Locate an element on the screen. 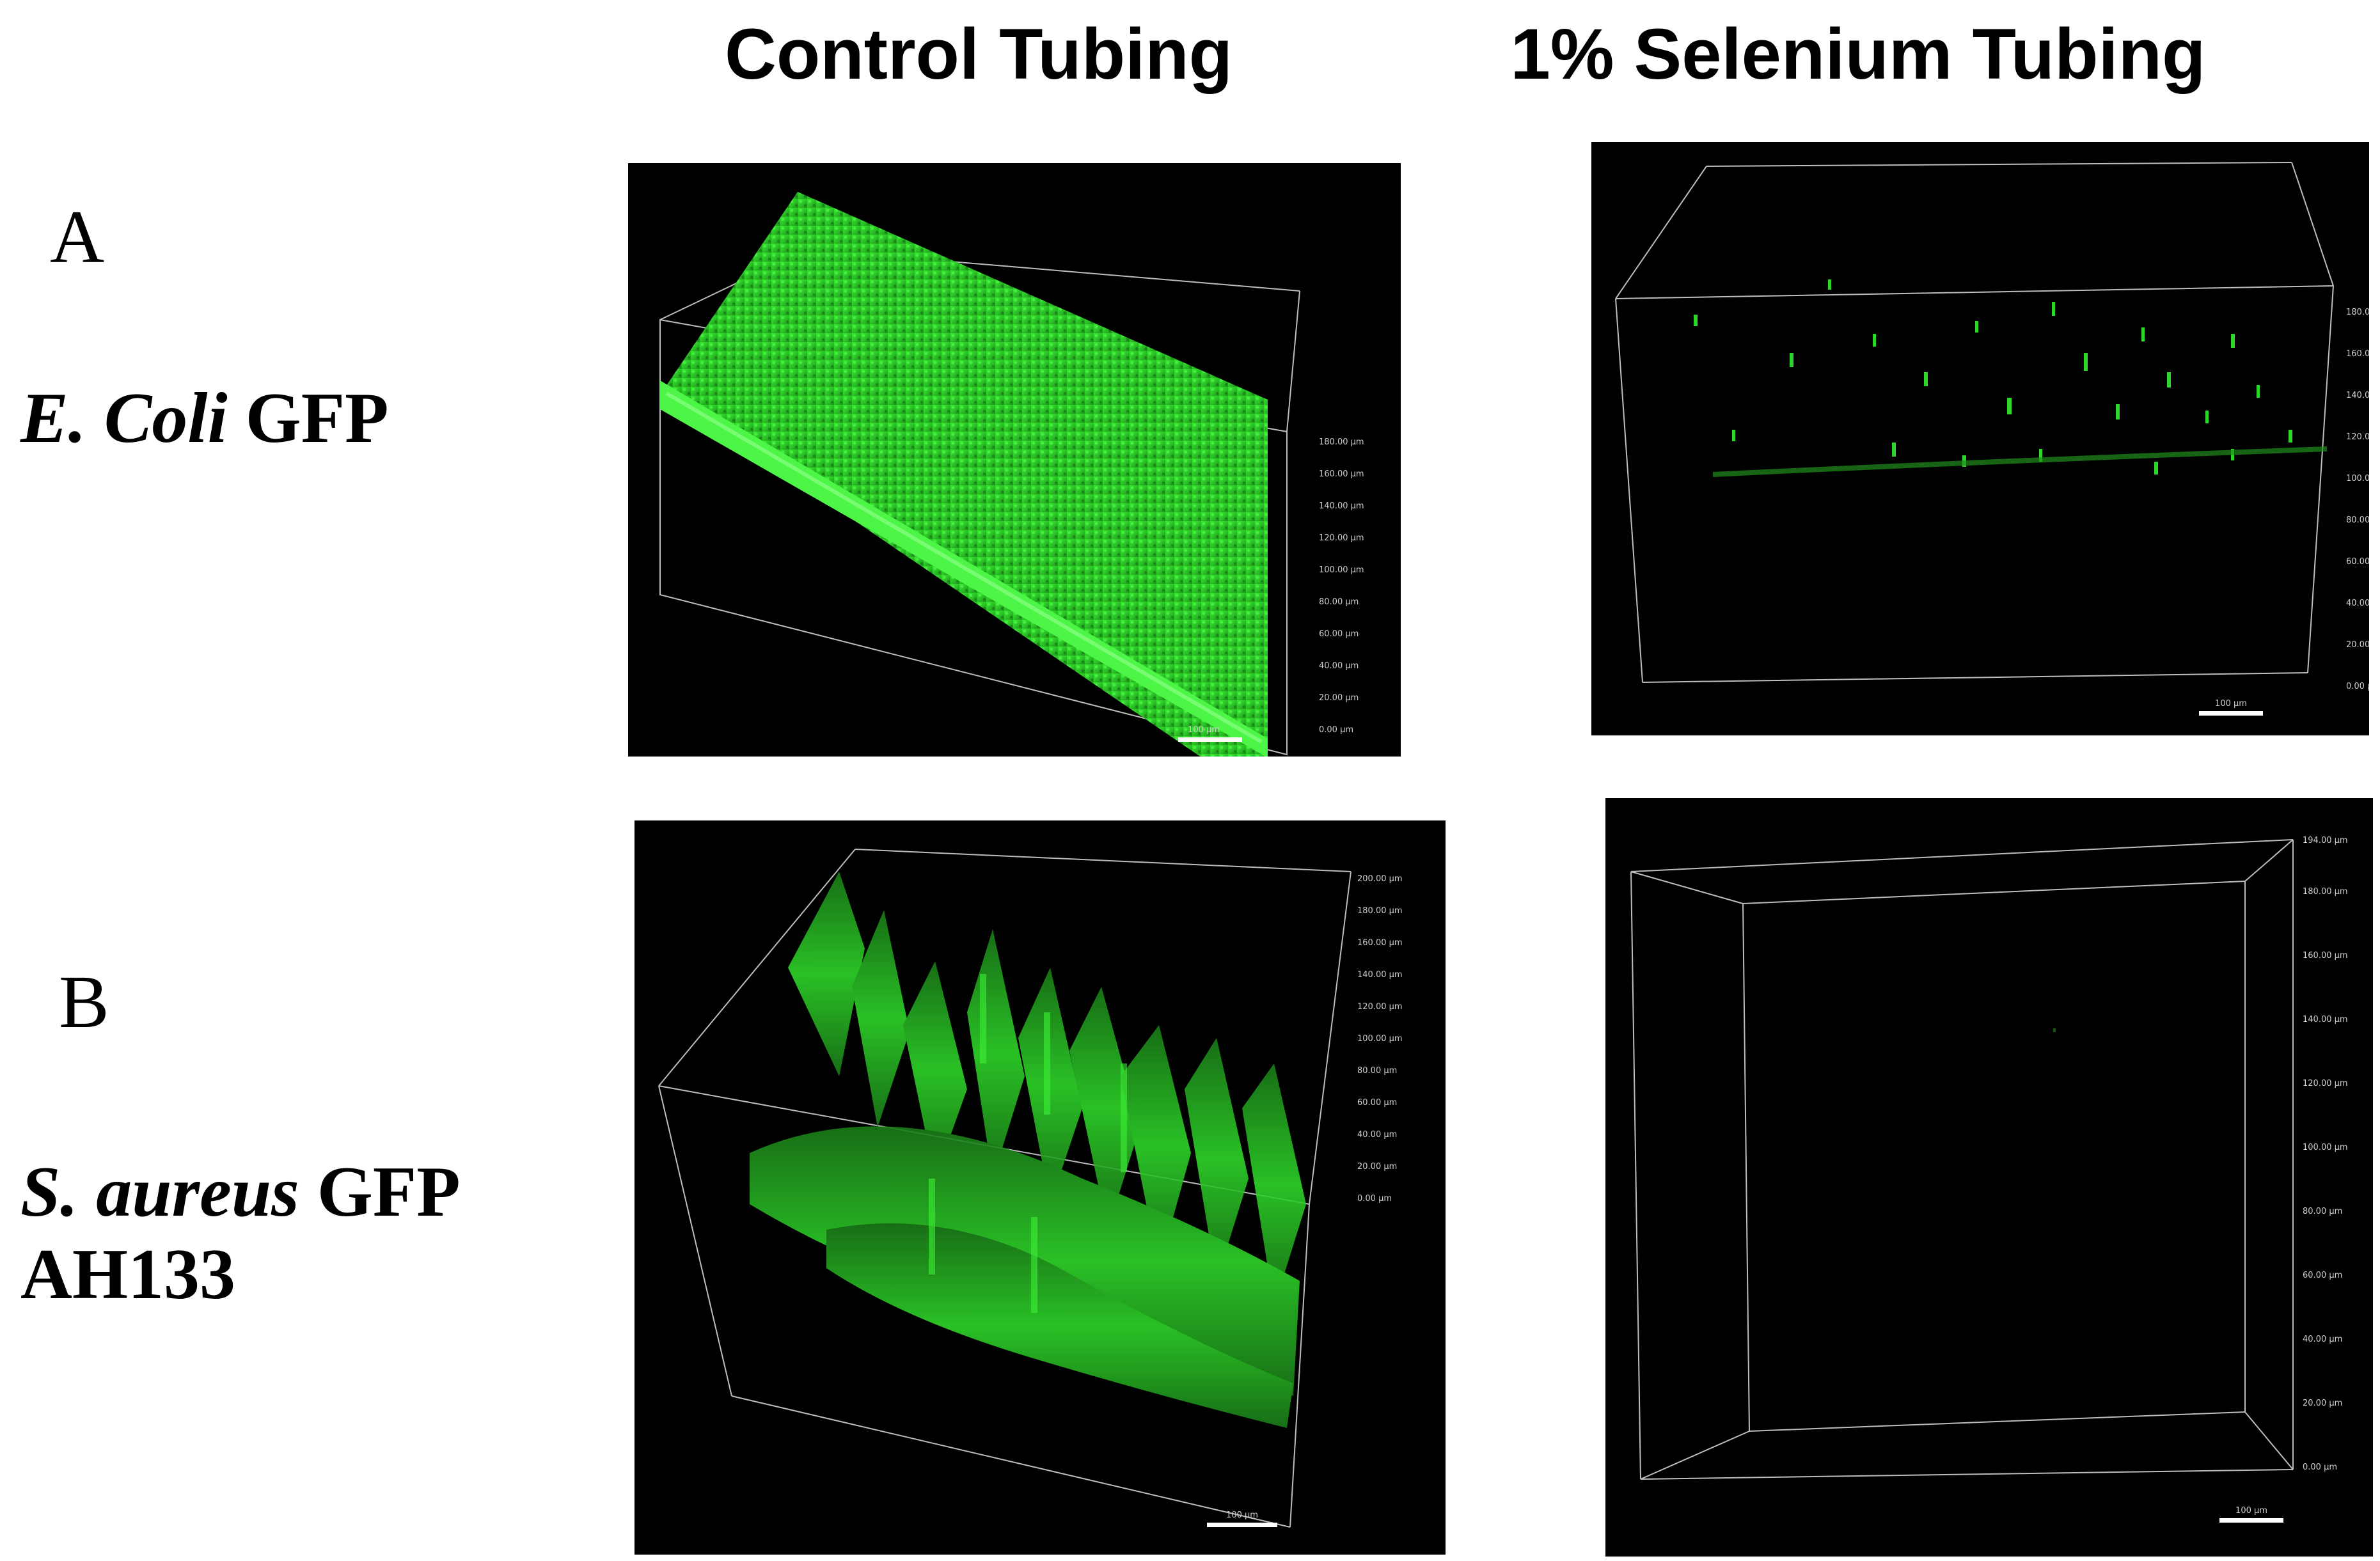 This screenshot has height=1561, width=2380. row-letter-b: B is located at coordinates (84, 1002).